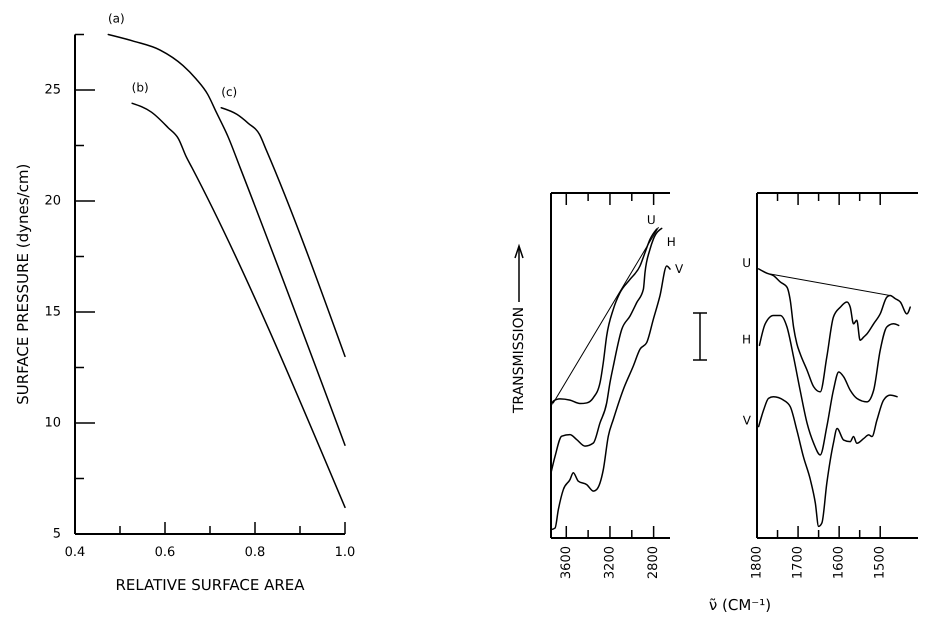 This screenshot has width=926, height=626. Describe the element at coordinates (52, 312) in the screenshot. I see `y-tick-label: 15` at that location.